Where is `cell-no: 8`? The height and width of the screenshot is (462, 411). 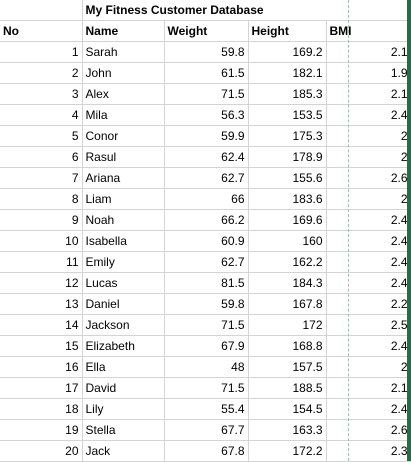 cell-no: 8 is located at coordinates (41, 199).